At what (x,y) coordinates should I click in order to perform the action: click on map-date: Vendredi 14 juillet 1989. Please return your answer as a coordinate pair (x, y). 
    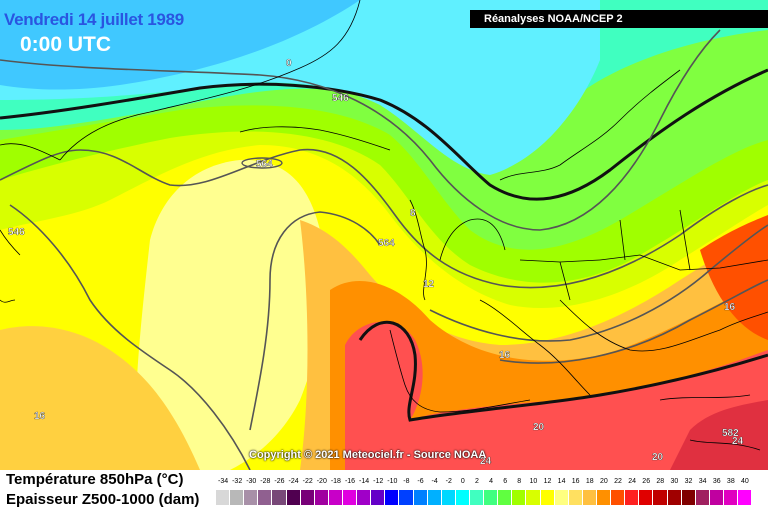
    Looking at the image, I should click on (94, 19).